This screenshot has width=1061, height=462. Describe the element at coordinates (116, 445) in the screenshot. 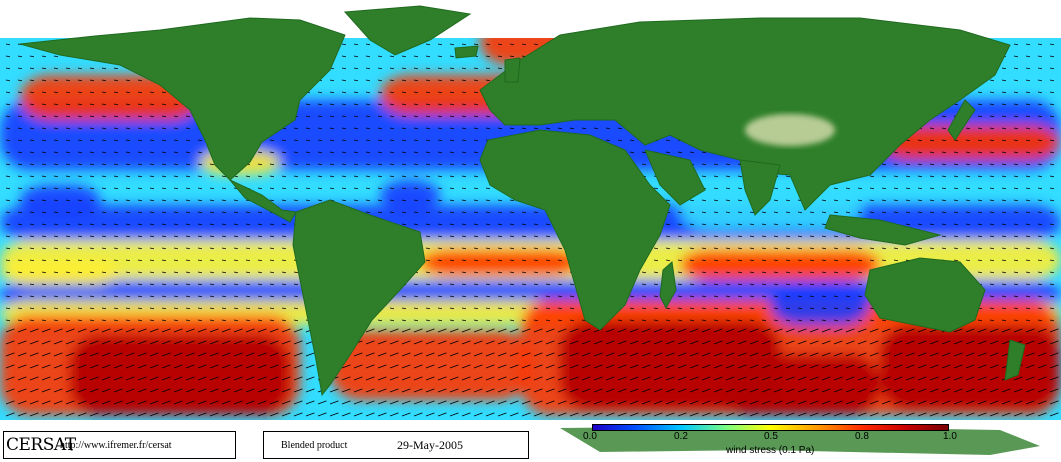

I see `cersat-url-link: http://www.ifremer.fr/cersat` at that location.